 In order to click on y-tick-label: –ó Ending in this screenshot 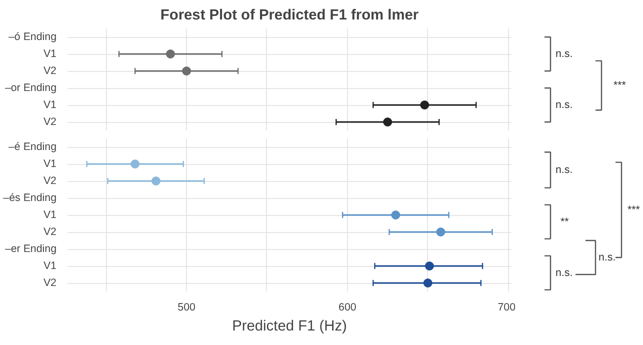, I will do `click(32, 37)`.